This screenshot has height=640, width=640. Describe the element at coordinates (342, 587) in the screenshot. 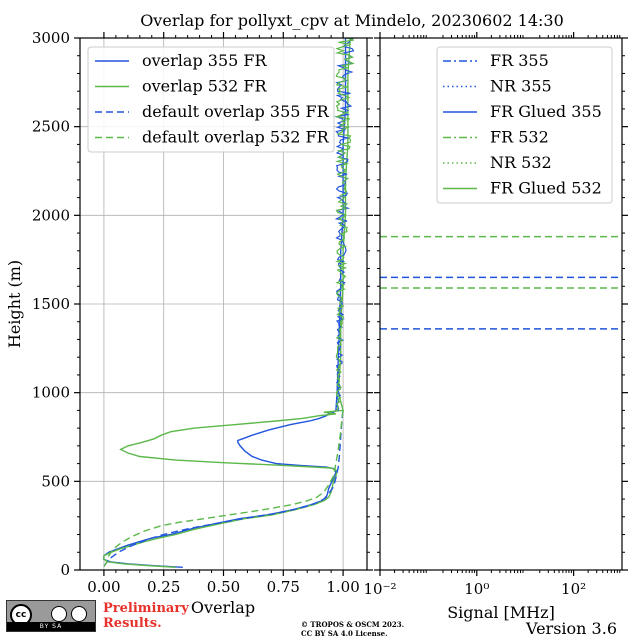

I see `overlap-x-tick-label: 1.00` at that location.